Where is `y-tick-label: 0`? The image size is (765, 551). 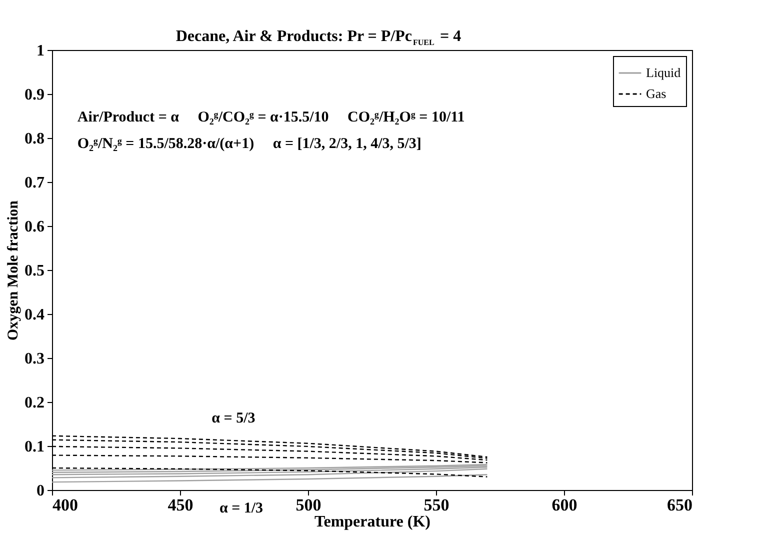
y-tick-label: 0 is located at coordinates (40, 491).